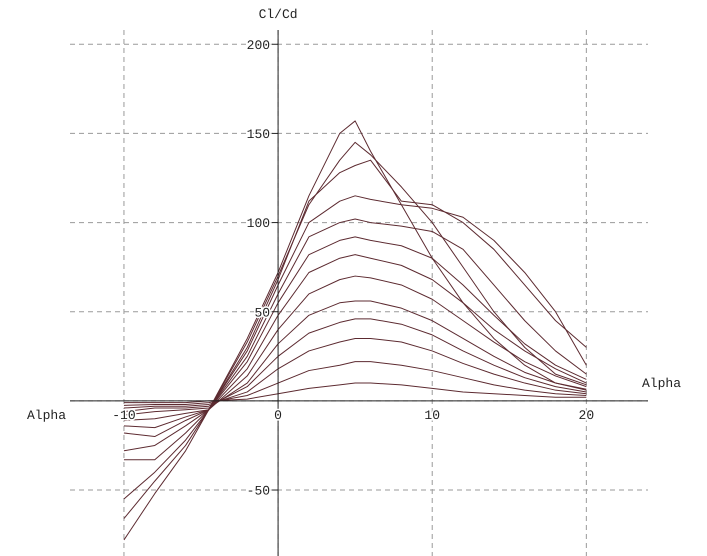 The image size is (707, 556). I want to click on y-axis-title: Cl/Cd, so click(278, 14).